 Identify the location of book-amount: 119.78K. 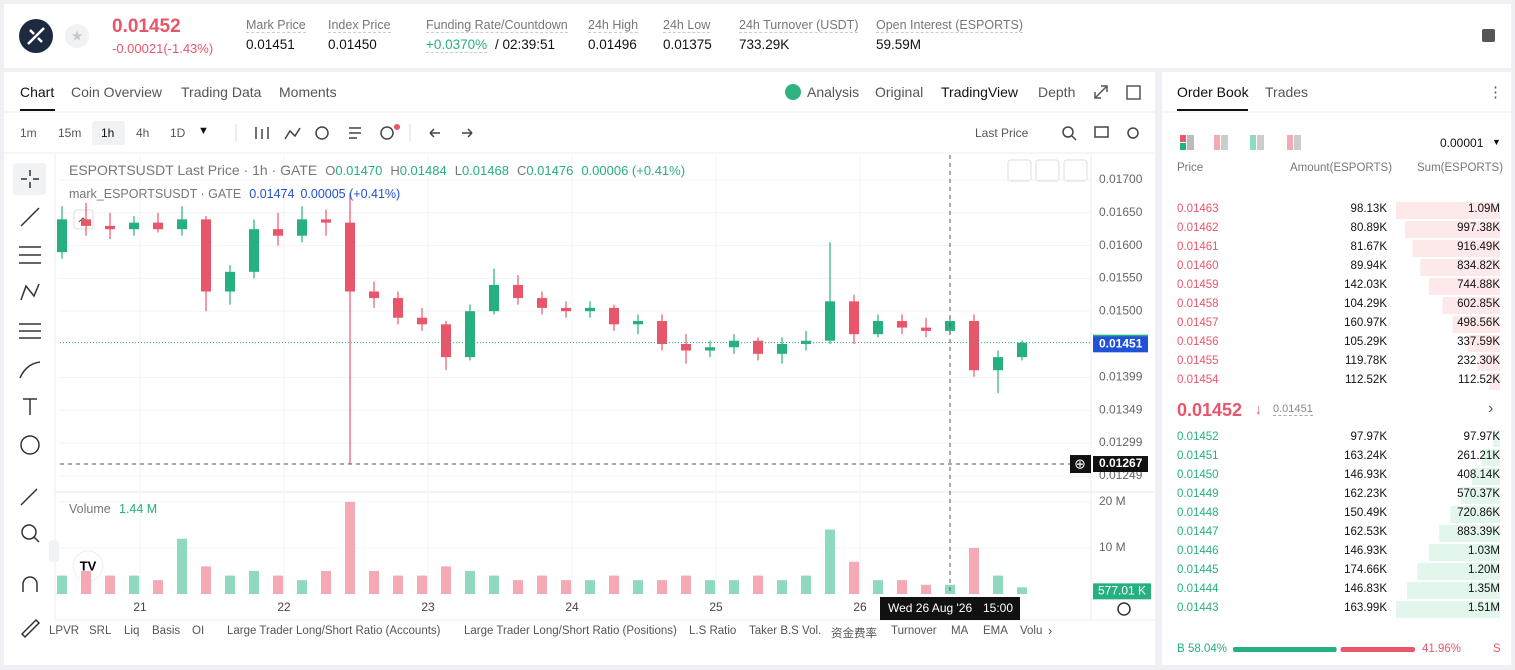
(1366, 361).